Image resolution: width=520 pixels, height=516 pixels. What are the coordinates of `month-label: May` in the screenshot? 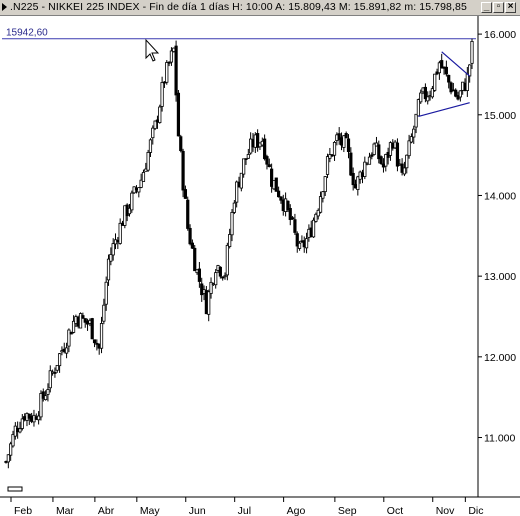 It's located at (150, 510).